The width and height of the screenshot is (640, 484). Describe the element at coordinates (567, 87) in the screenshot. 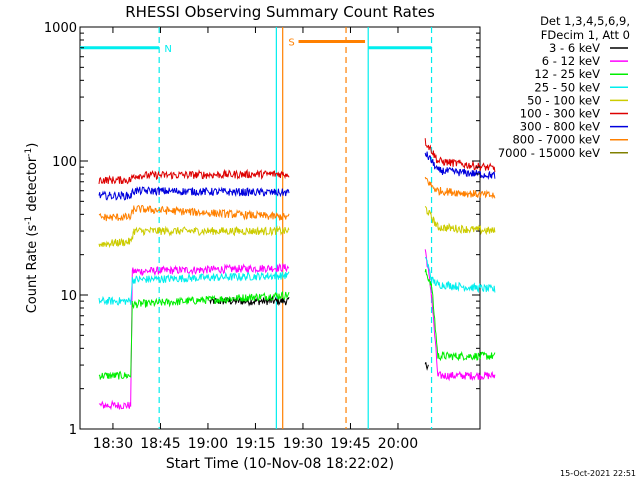

I see `legend-label-3: 25 - 50 keV` at that location.